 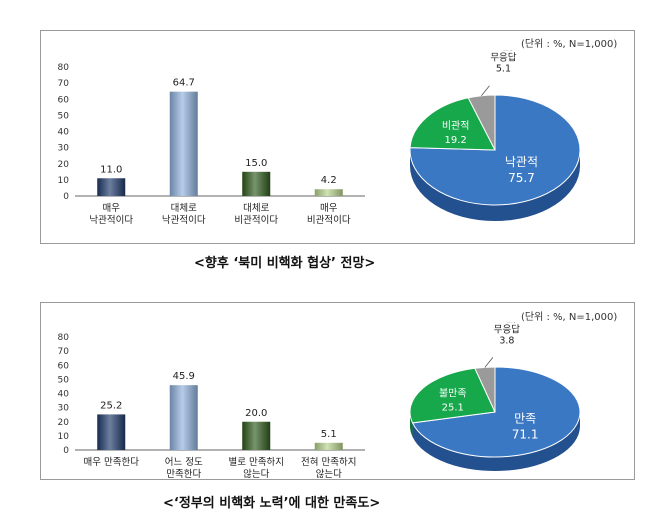 I want to click on pie-value-label: 25.1, so click(x=453, y=408).